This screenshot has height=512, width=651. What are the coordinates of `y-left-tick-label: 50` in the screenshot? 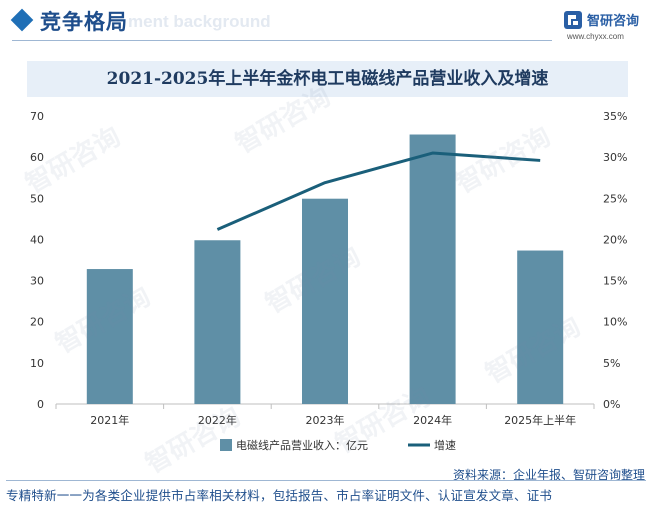 It's located at (37, 198).